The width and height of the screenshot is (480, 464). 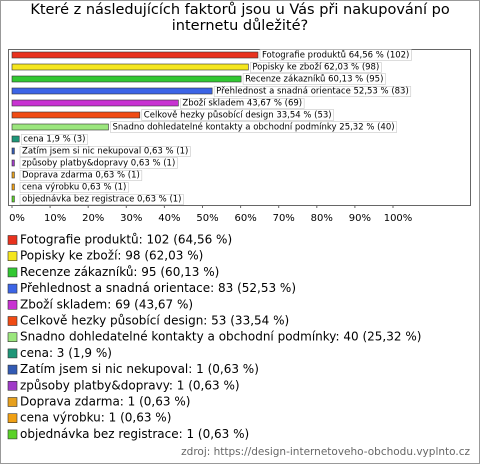 I want to click on x-tick-label: 20%, so click(x=93, y=218).